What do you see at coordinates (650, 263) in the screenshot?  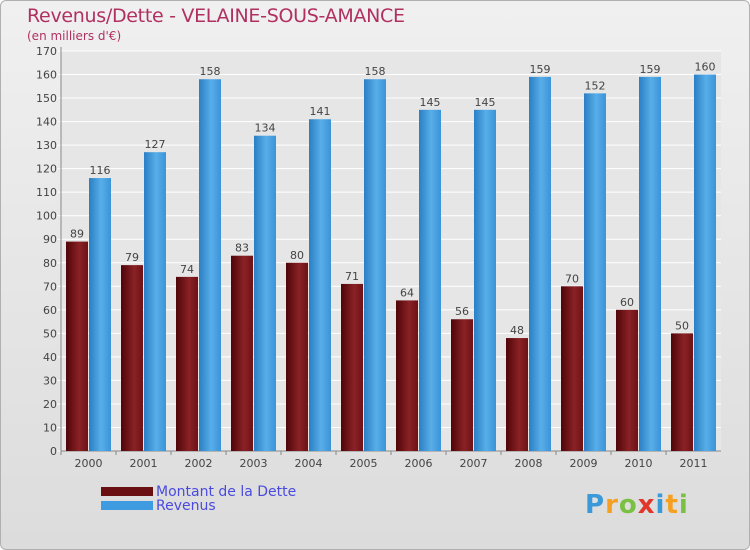 I see `bar-revenus-2010` at bounding box center [650, 263].